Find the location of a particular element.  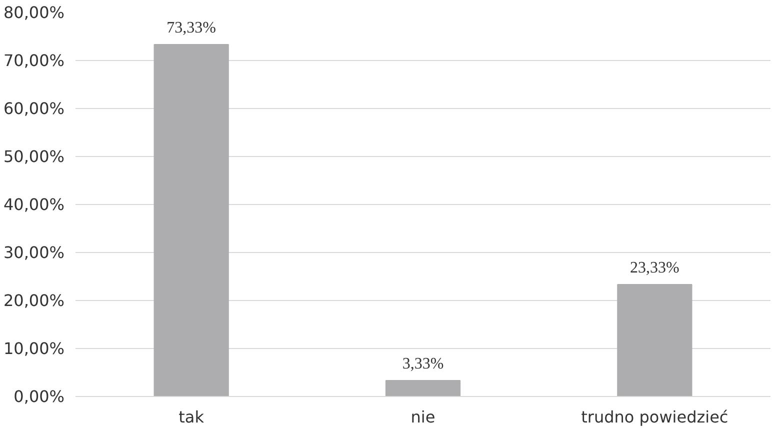

data-label: 3,33% is located at coordinates (423, 364).